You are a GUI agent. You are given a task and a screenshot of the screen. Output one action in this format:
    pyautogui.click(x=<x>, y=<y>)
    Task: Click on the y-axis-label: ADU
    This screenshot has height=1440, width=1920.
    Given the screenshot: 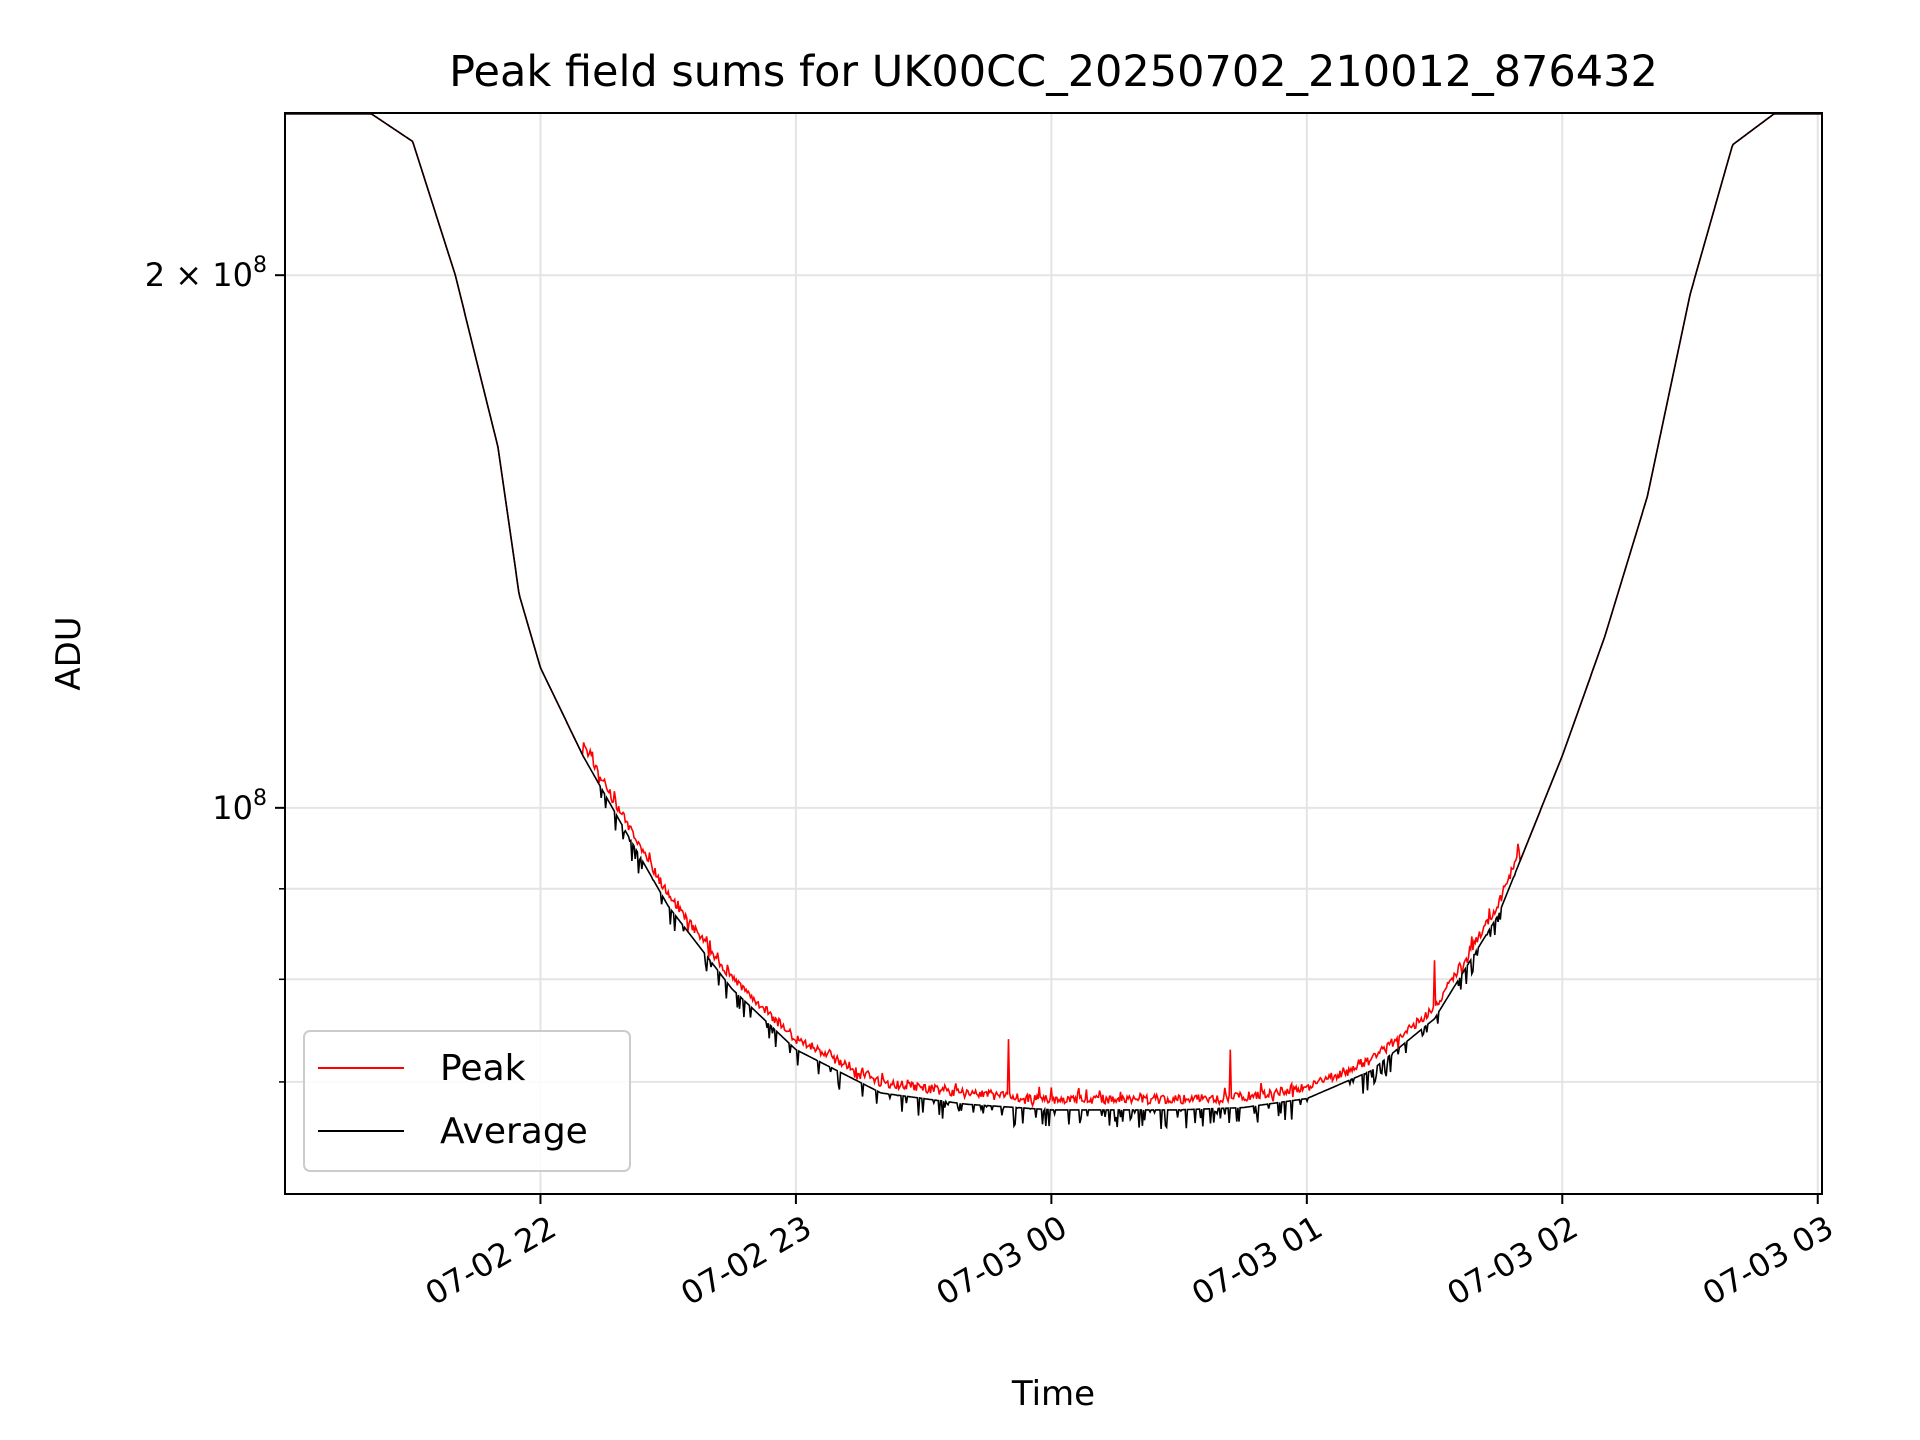 What is the action you would take?
    pyautogui.click(x=69, y=653)
    